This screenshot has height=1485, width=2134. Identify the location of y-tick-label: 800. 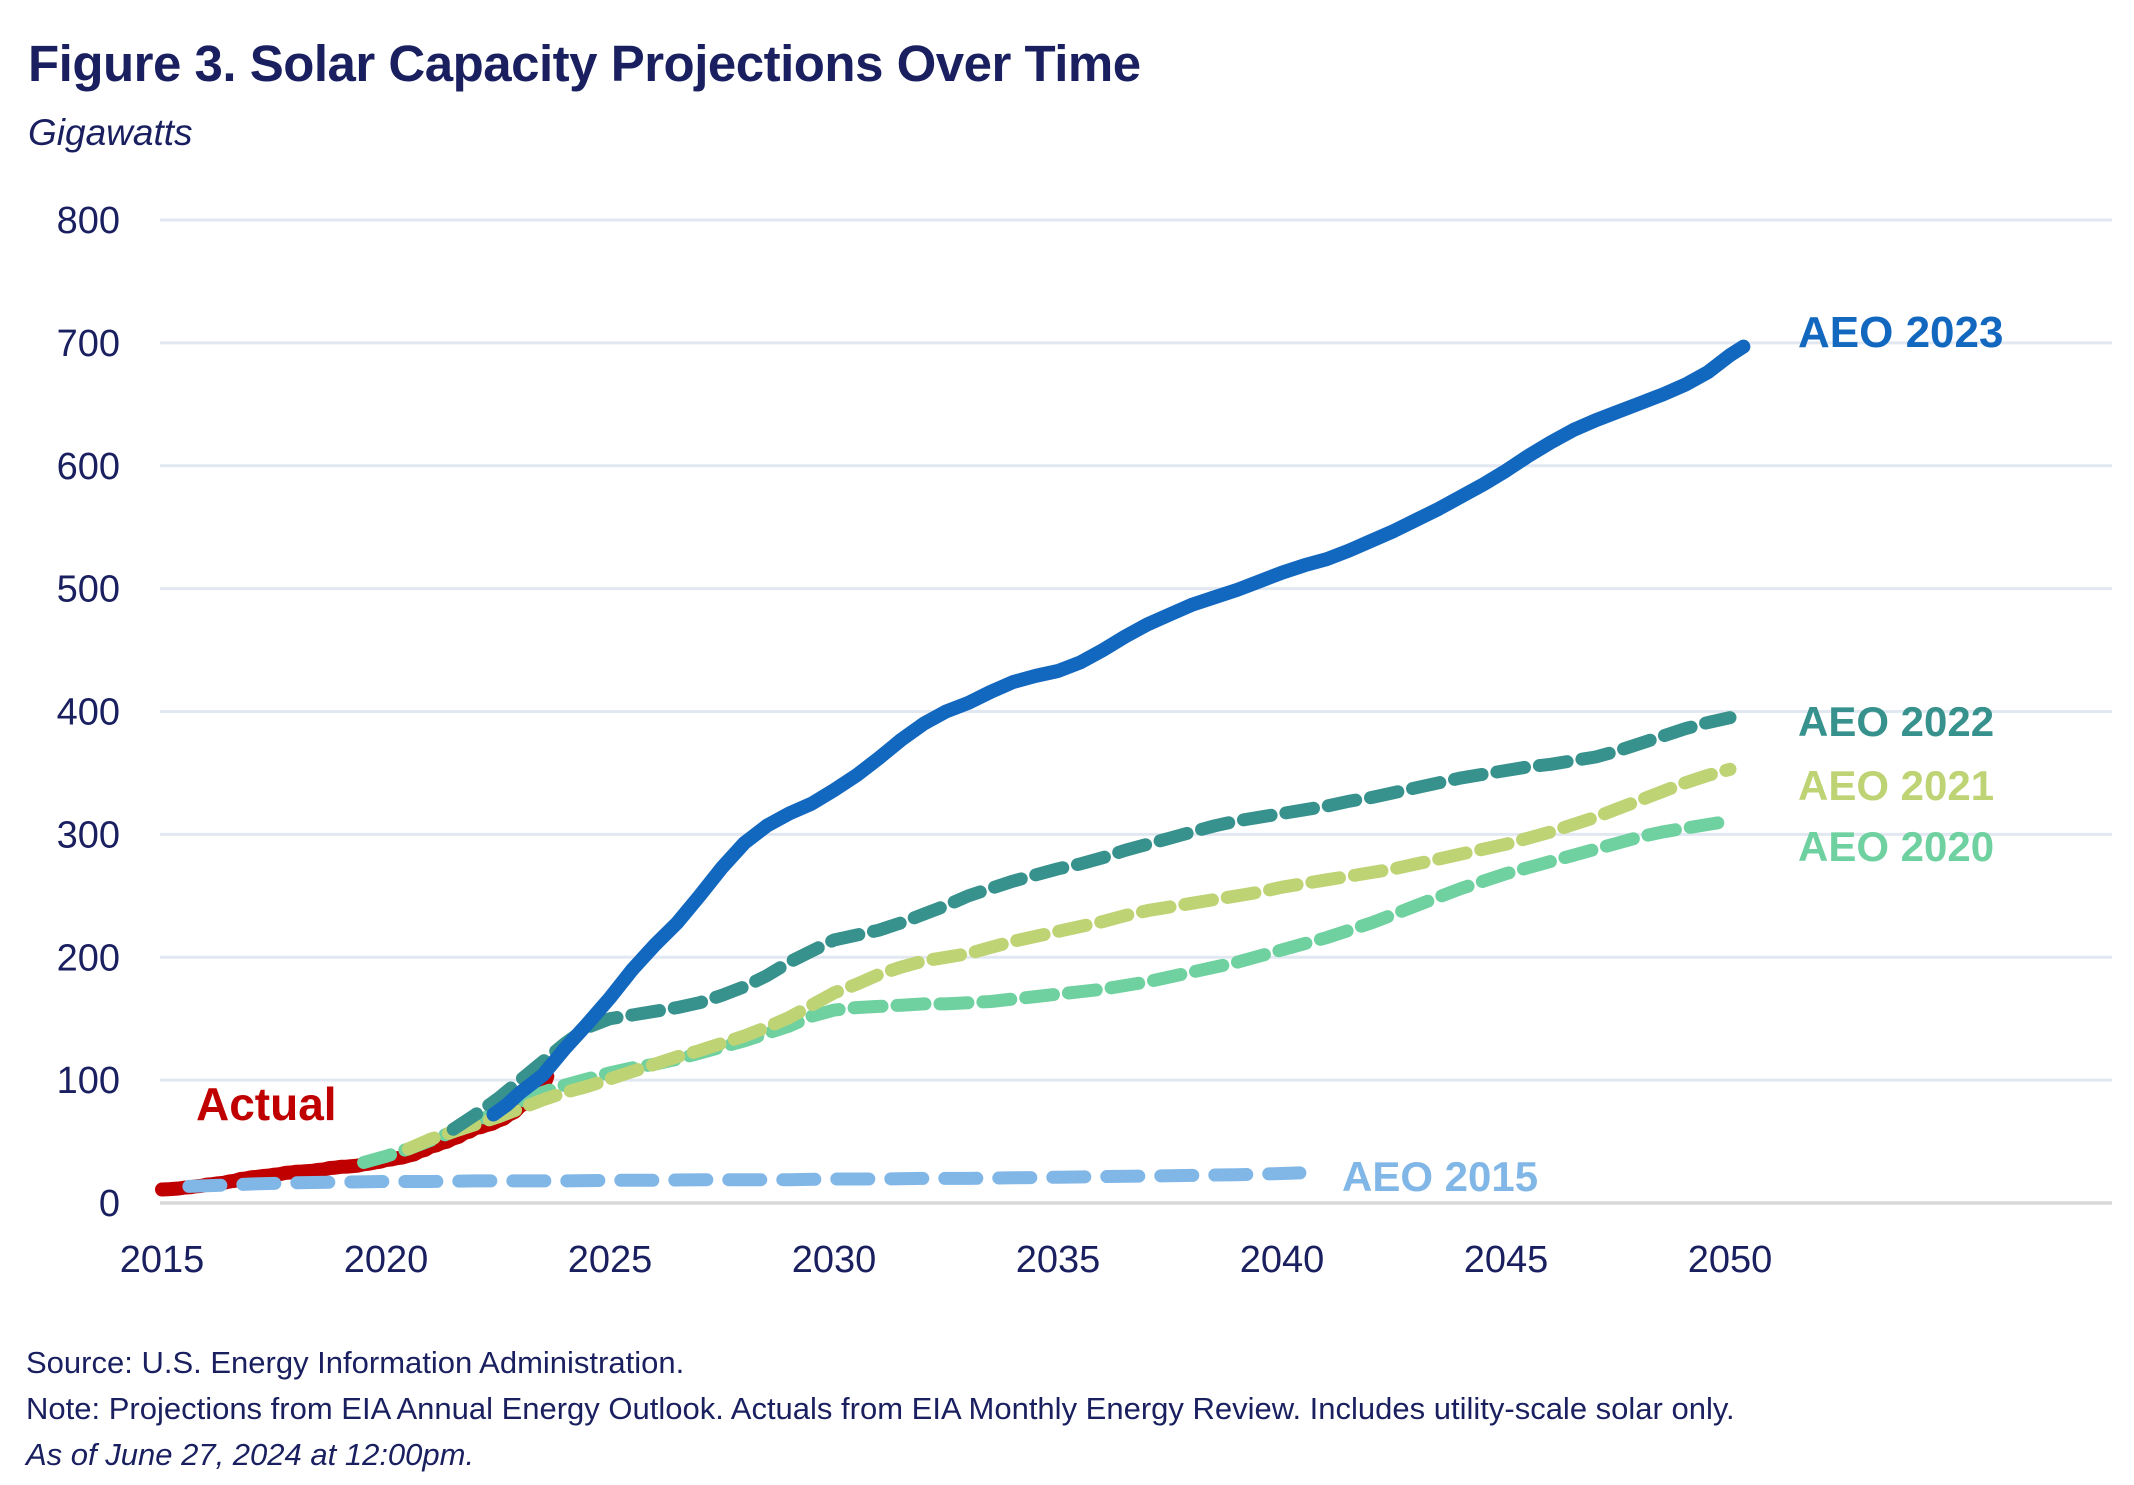
(88, 221).